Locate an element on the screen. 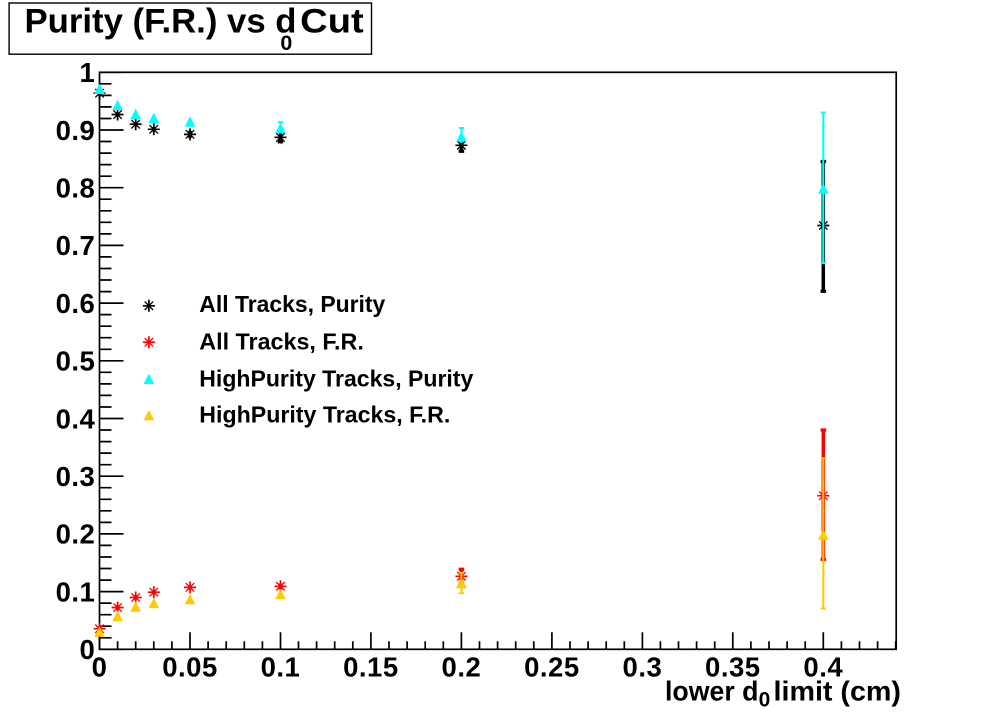  svg-text: HighPurity Tracks, F.R. is located at coordinates (324, 414).